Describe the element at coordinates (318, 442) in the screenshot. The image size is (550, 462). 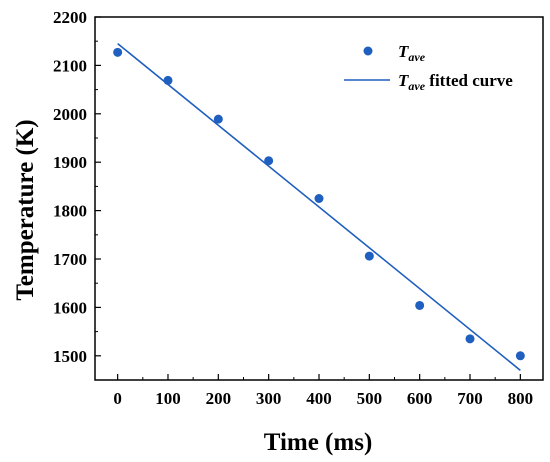
I see `x-axis-title: Time (ms)` at that location.